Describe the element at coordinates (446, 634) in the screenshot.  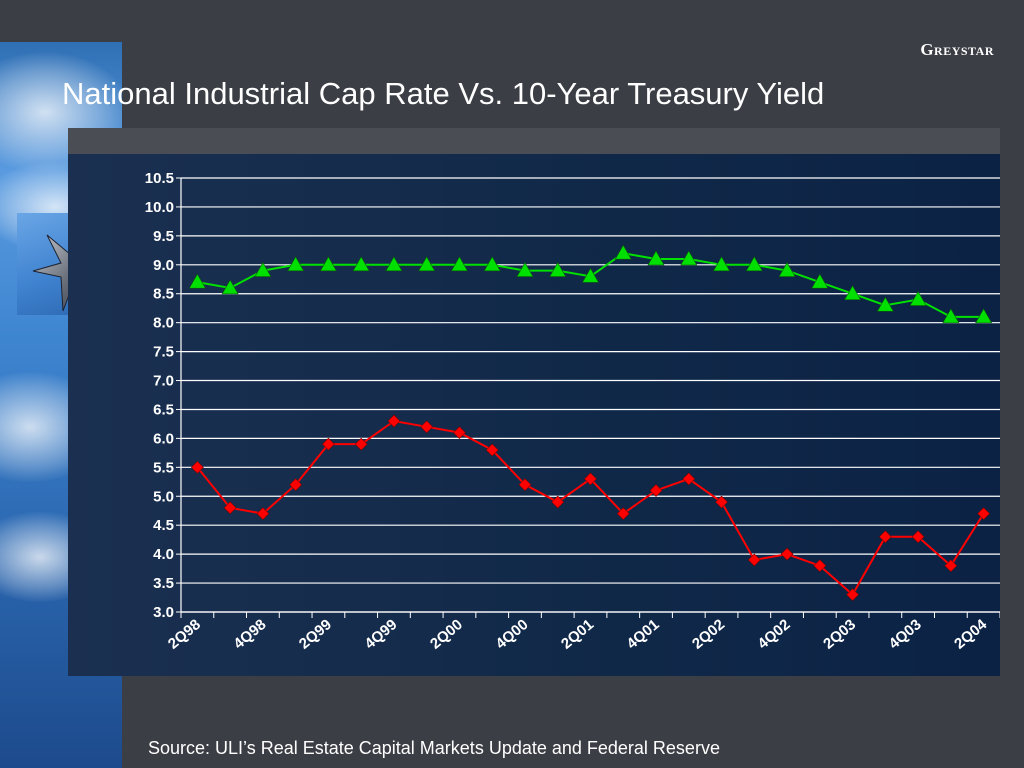
I see `x-tick-label: 2Q00` at that location.